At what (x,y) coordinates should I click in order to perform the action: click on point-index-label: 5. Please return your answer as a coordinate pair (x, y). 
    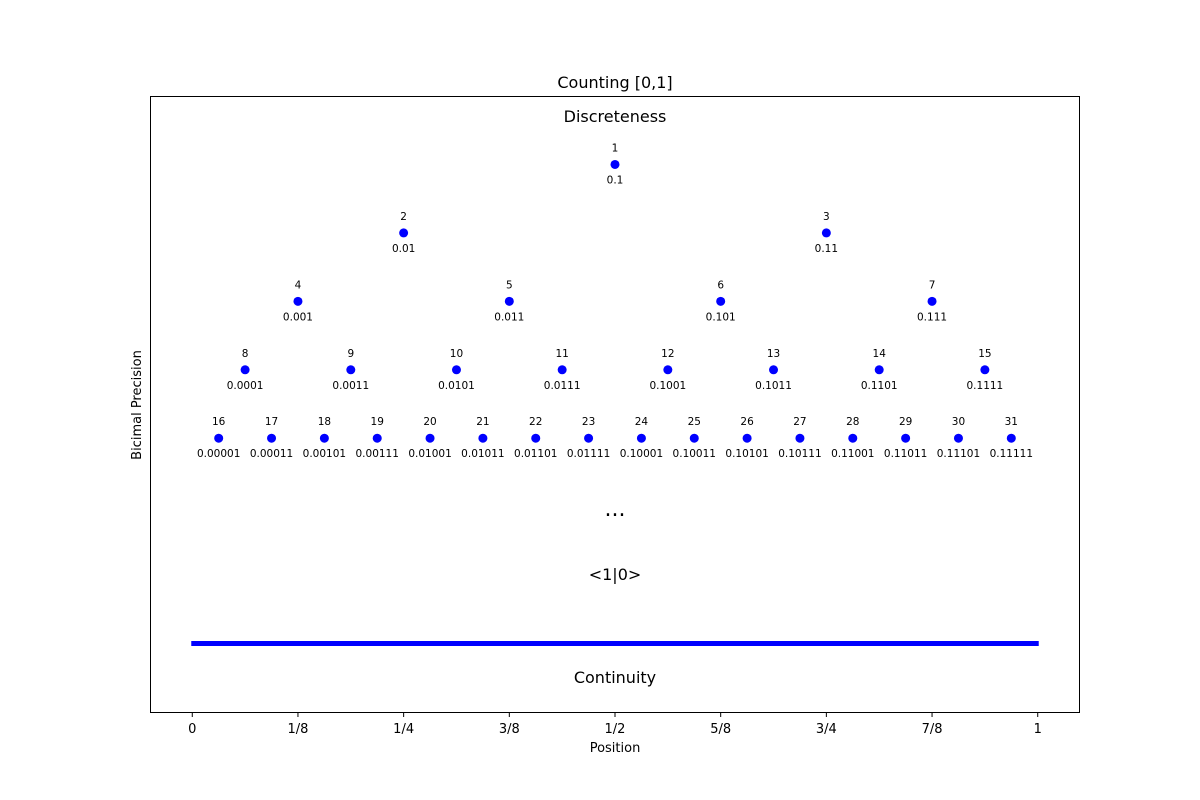
    Looking at the image, I should click on (509, 285).